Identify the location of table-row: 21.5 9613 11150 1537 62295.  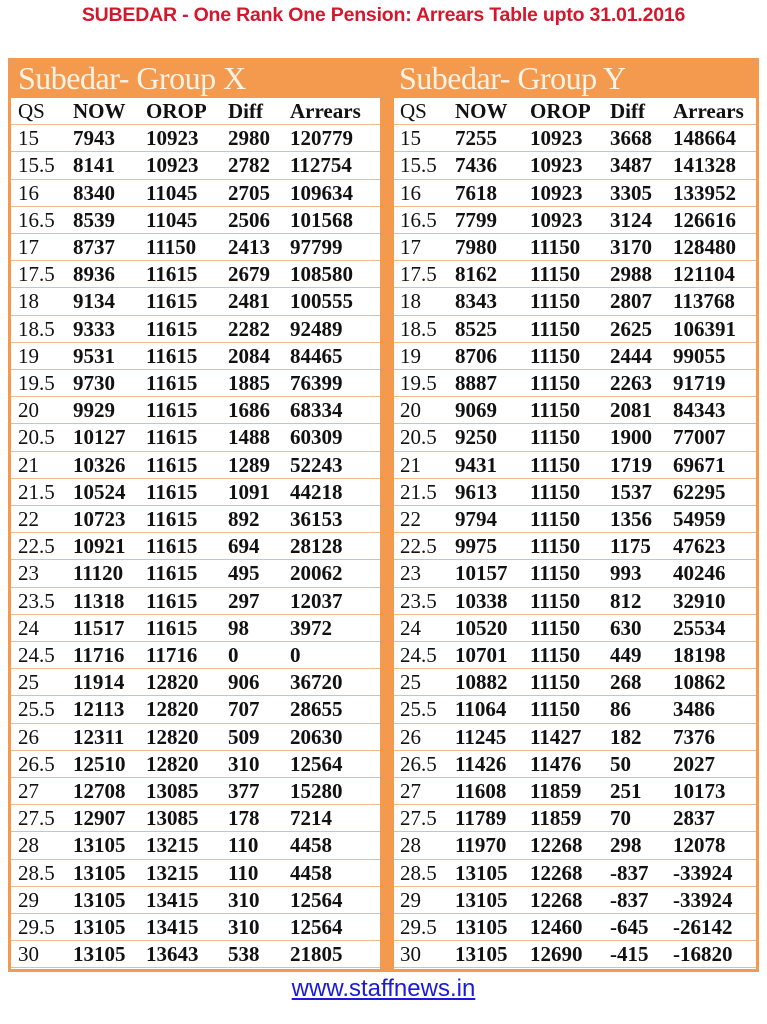
(575, 492).